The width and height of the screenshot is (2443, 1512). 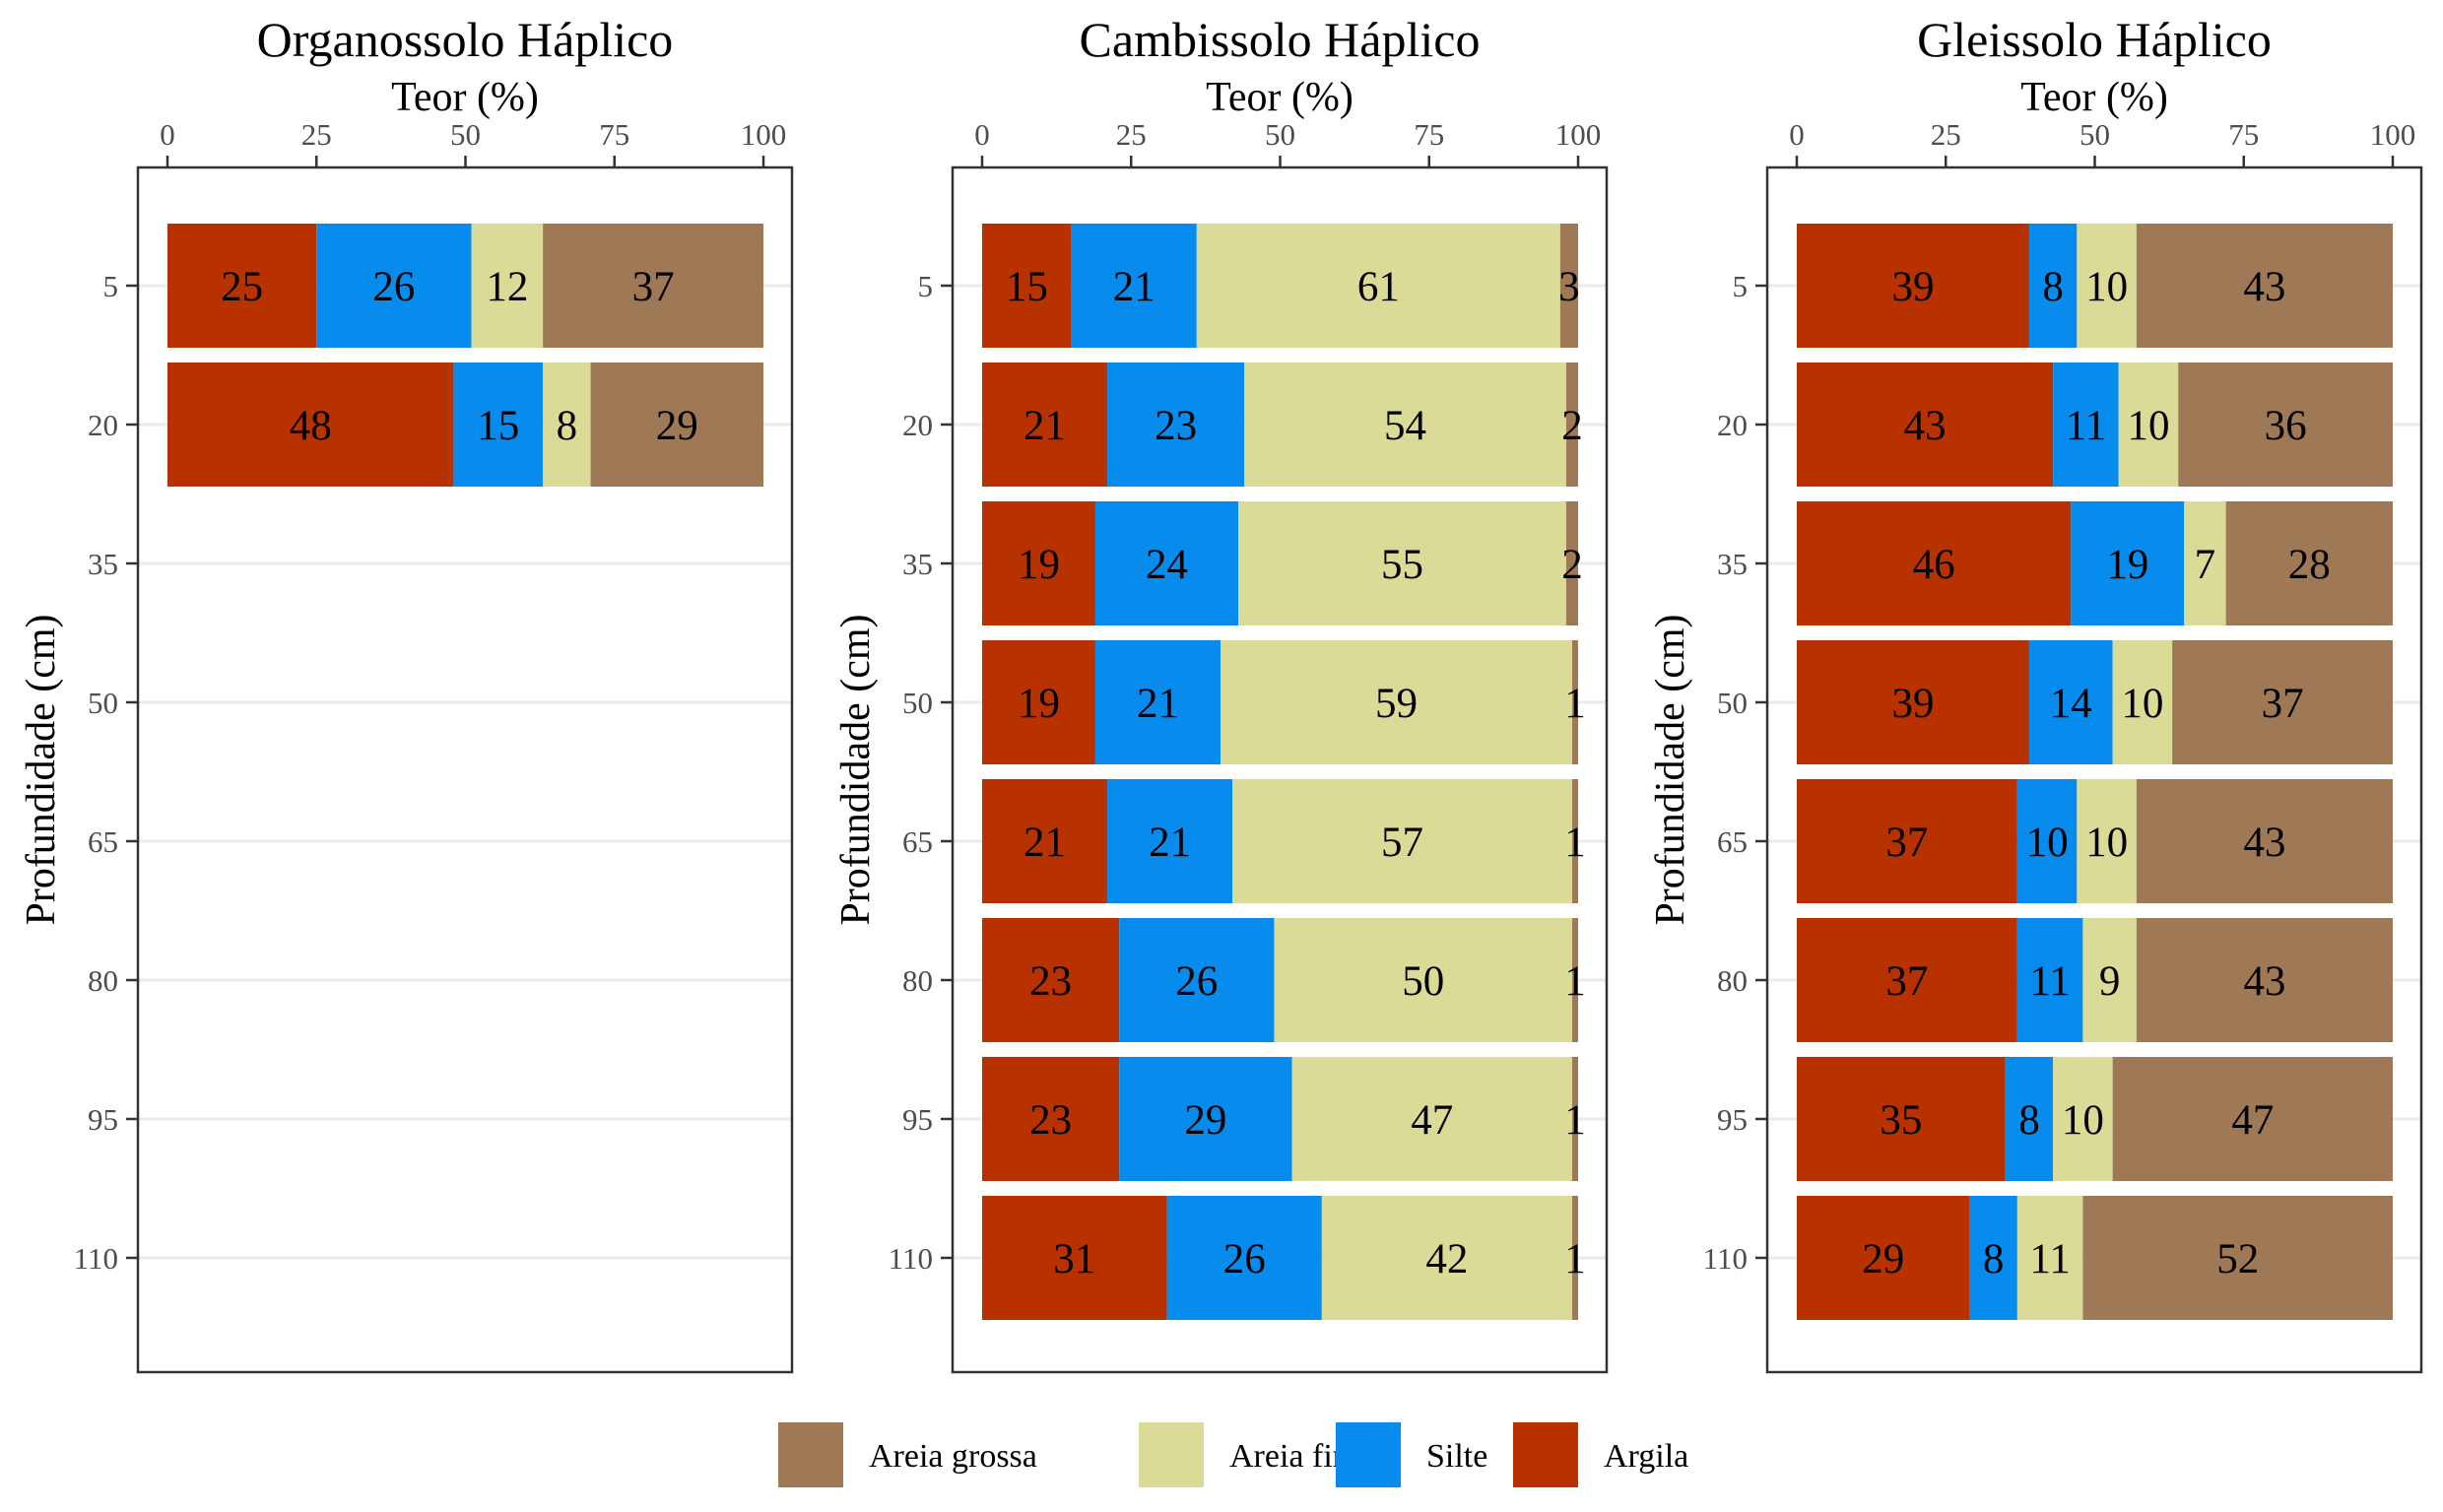 I want to click on bar-value-label: 2, so click(x=1572, y=426).